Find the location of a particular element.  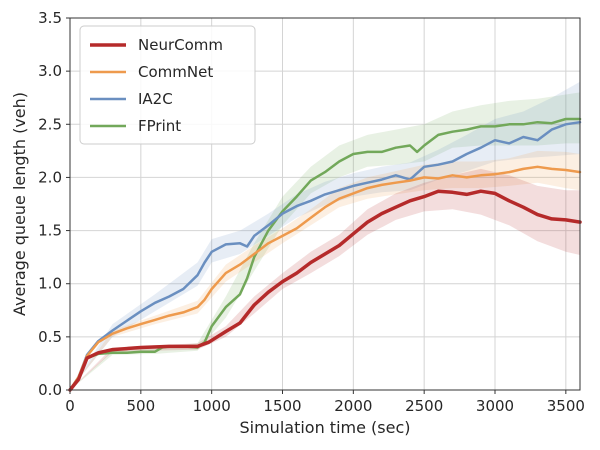

x-tick-label: 1000 is located at coordinates (212, 406).